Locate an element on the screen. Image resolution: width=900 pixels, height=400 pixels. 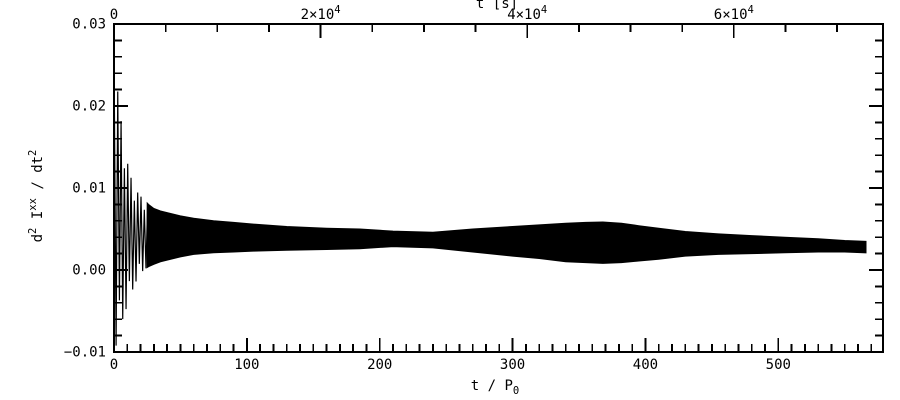
y-tick-label: −0.01 is located at coordinates (85, 353).